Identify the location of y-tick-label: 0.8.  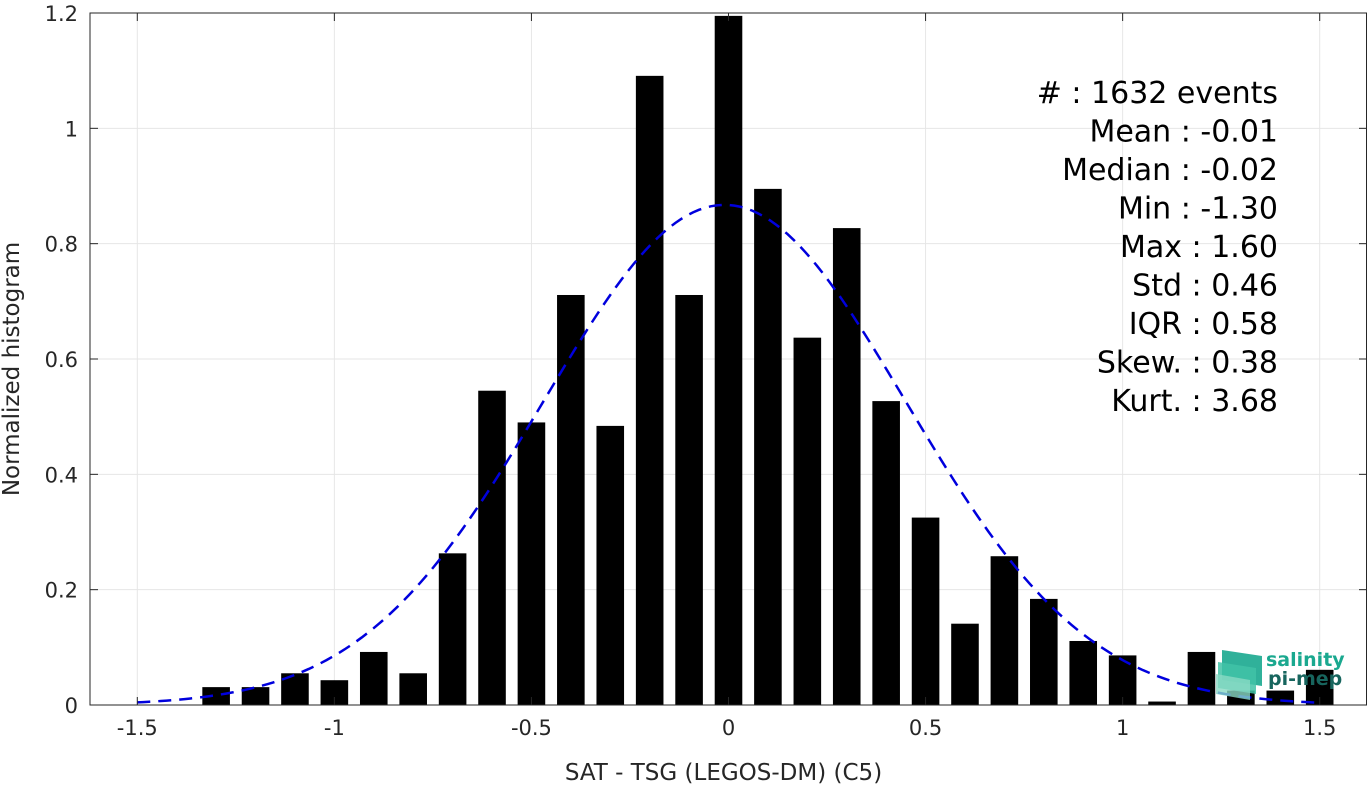
(61, 245).